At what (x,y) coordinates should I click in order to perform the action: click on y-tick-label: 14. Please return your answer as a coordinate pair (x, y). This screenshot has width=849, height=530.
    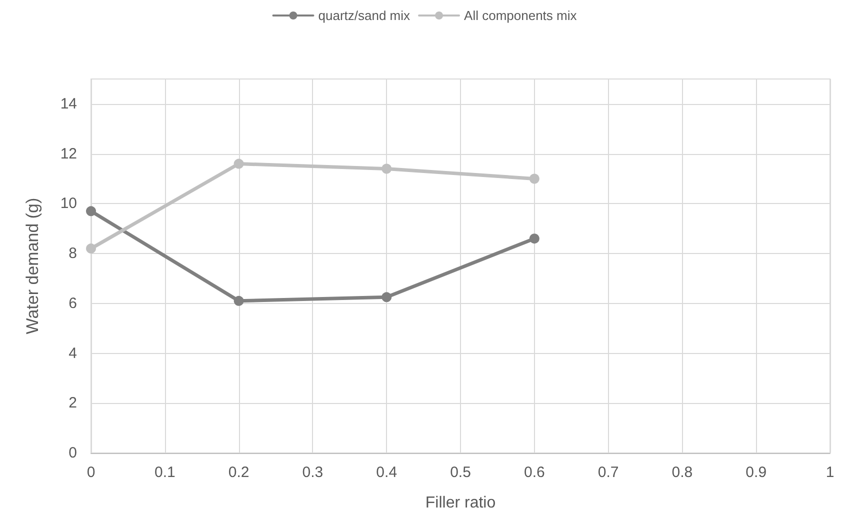
    Looking at the image, I should click on (68, 103).